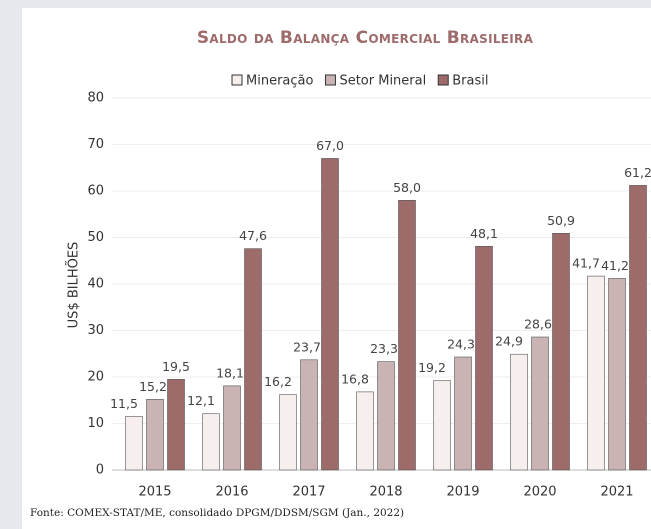 This screenshot has width=651, height=529. I want to click on value-label: 16,8, so click(355, 378).